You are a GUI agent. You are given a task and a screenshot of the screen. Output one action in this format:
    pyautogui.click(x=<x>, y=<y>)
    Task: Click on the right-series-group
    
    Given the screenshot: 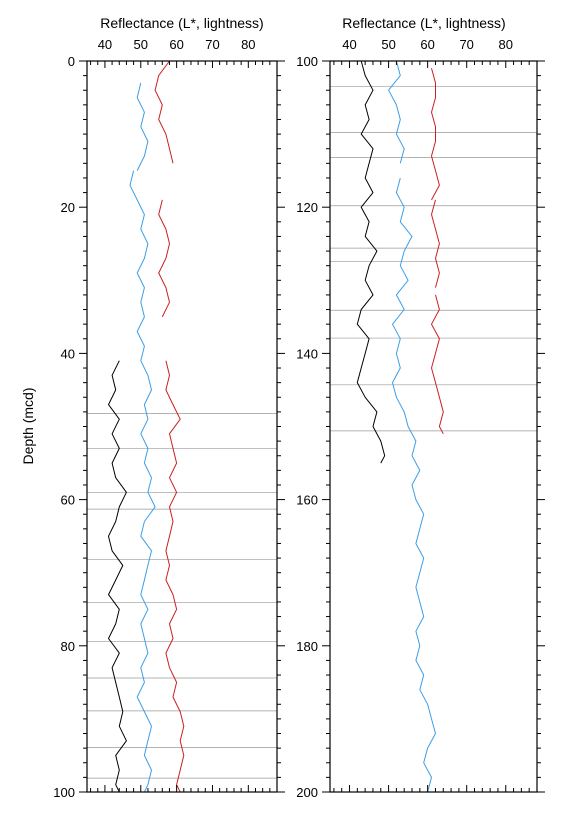 What is the action you would take?
    pyautogui.click(x=400, y=426)
    